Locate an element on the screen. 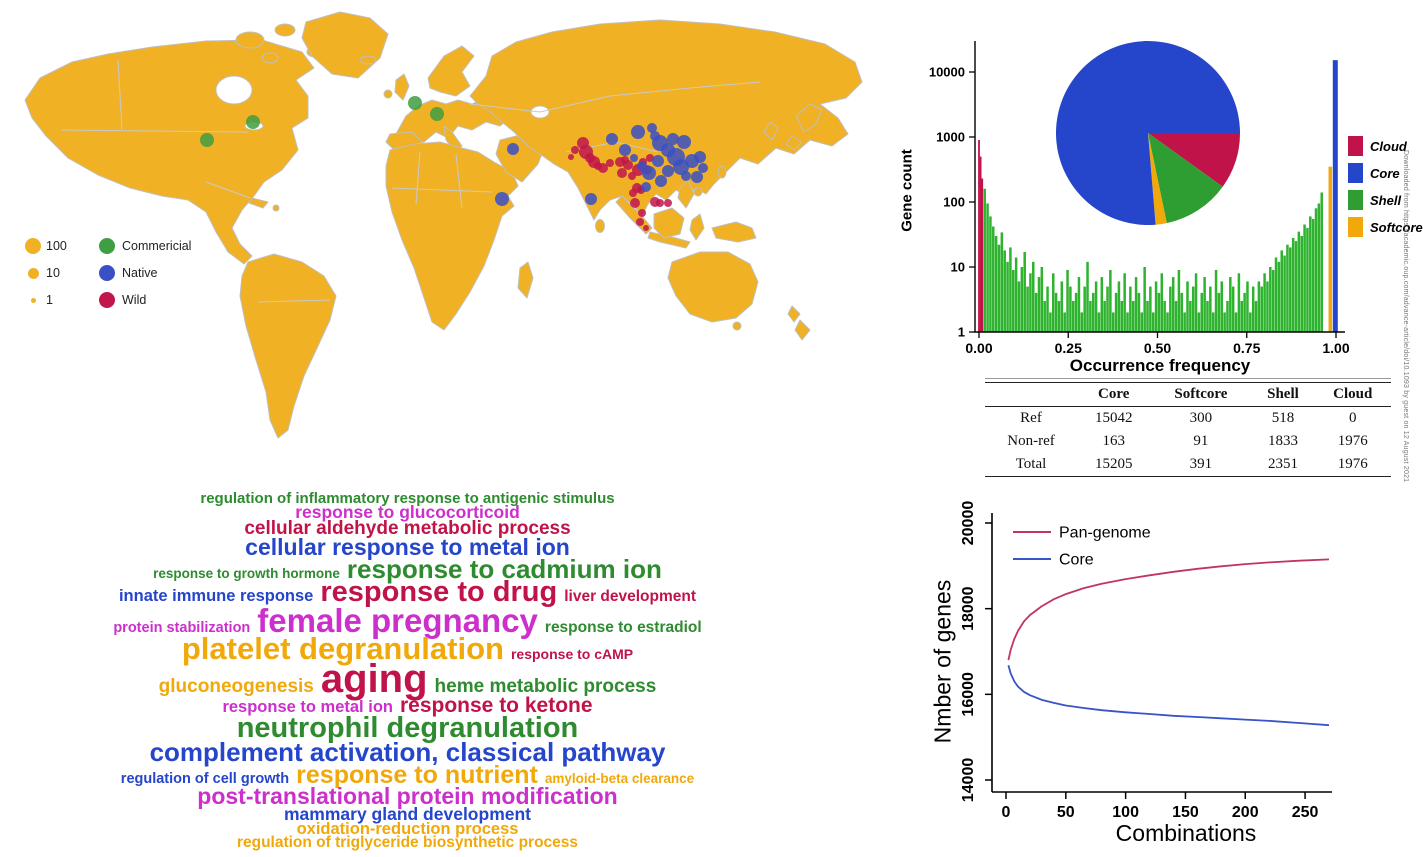  go-term: post-translational protein modification is located at coordinates (407, 796).